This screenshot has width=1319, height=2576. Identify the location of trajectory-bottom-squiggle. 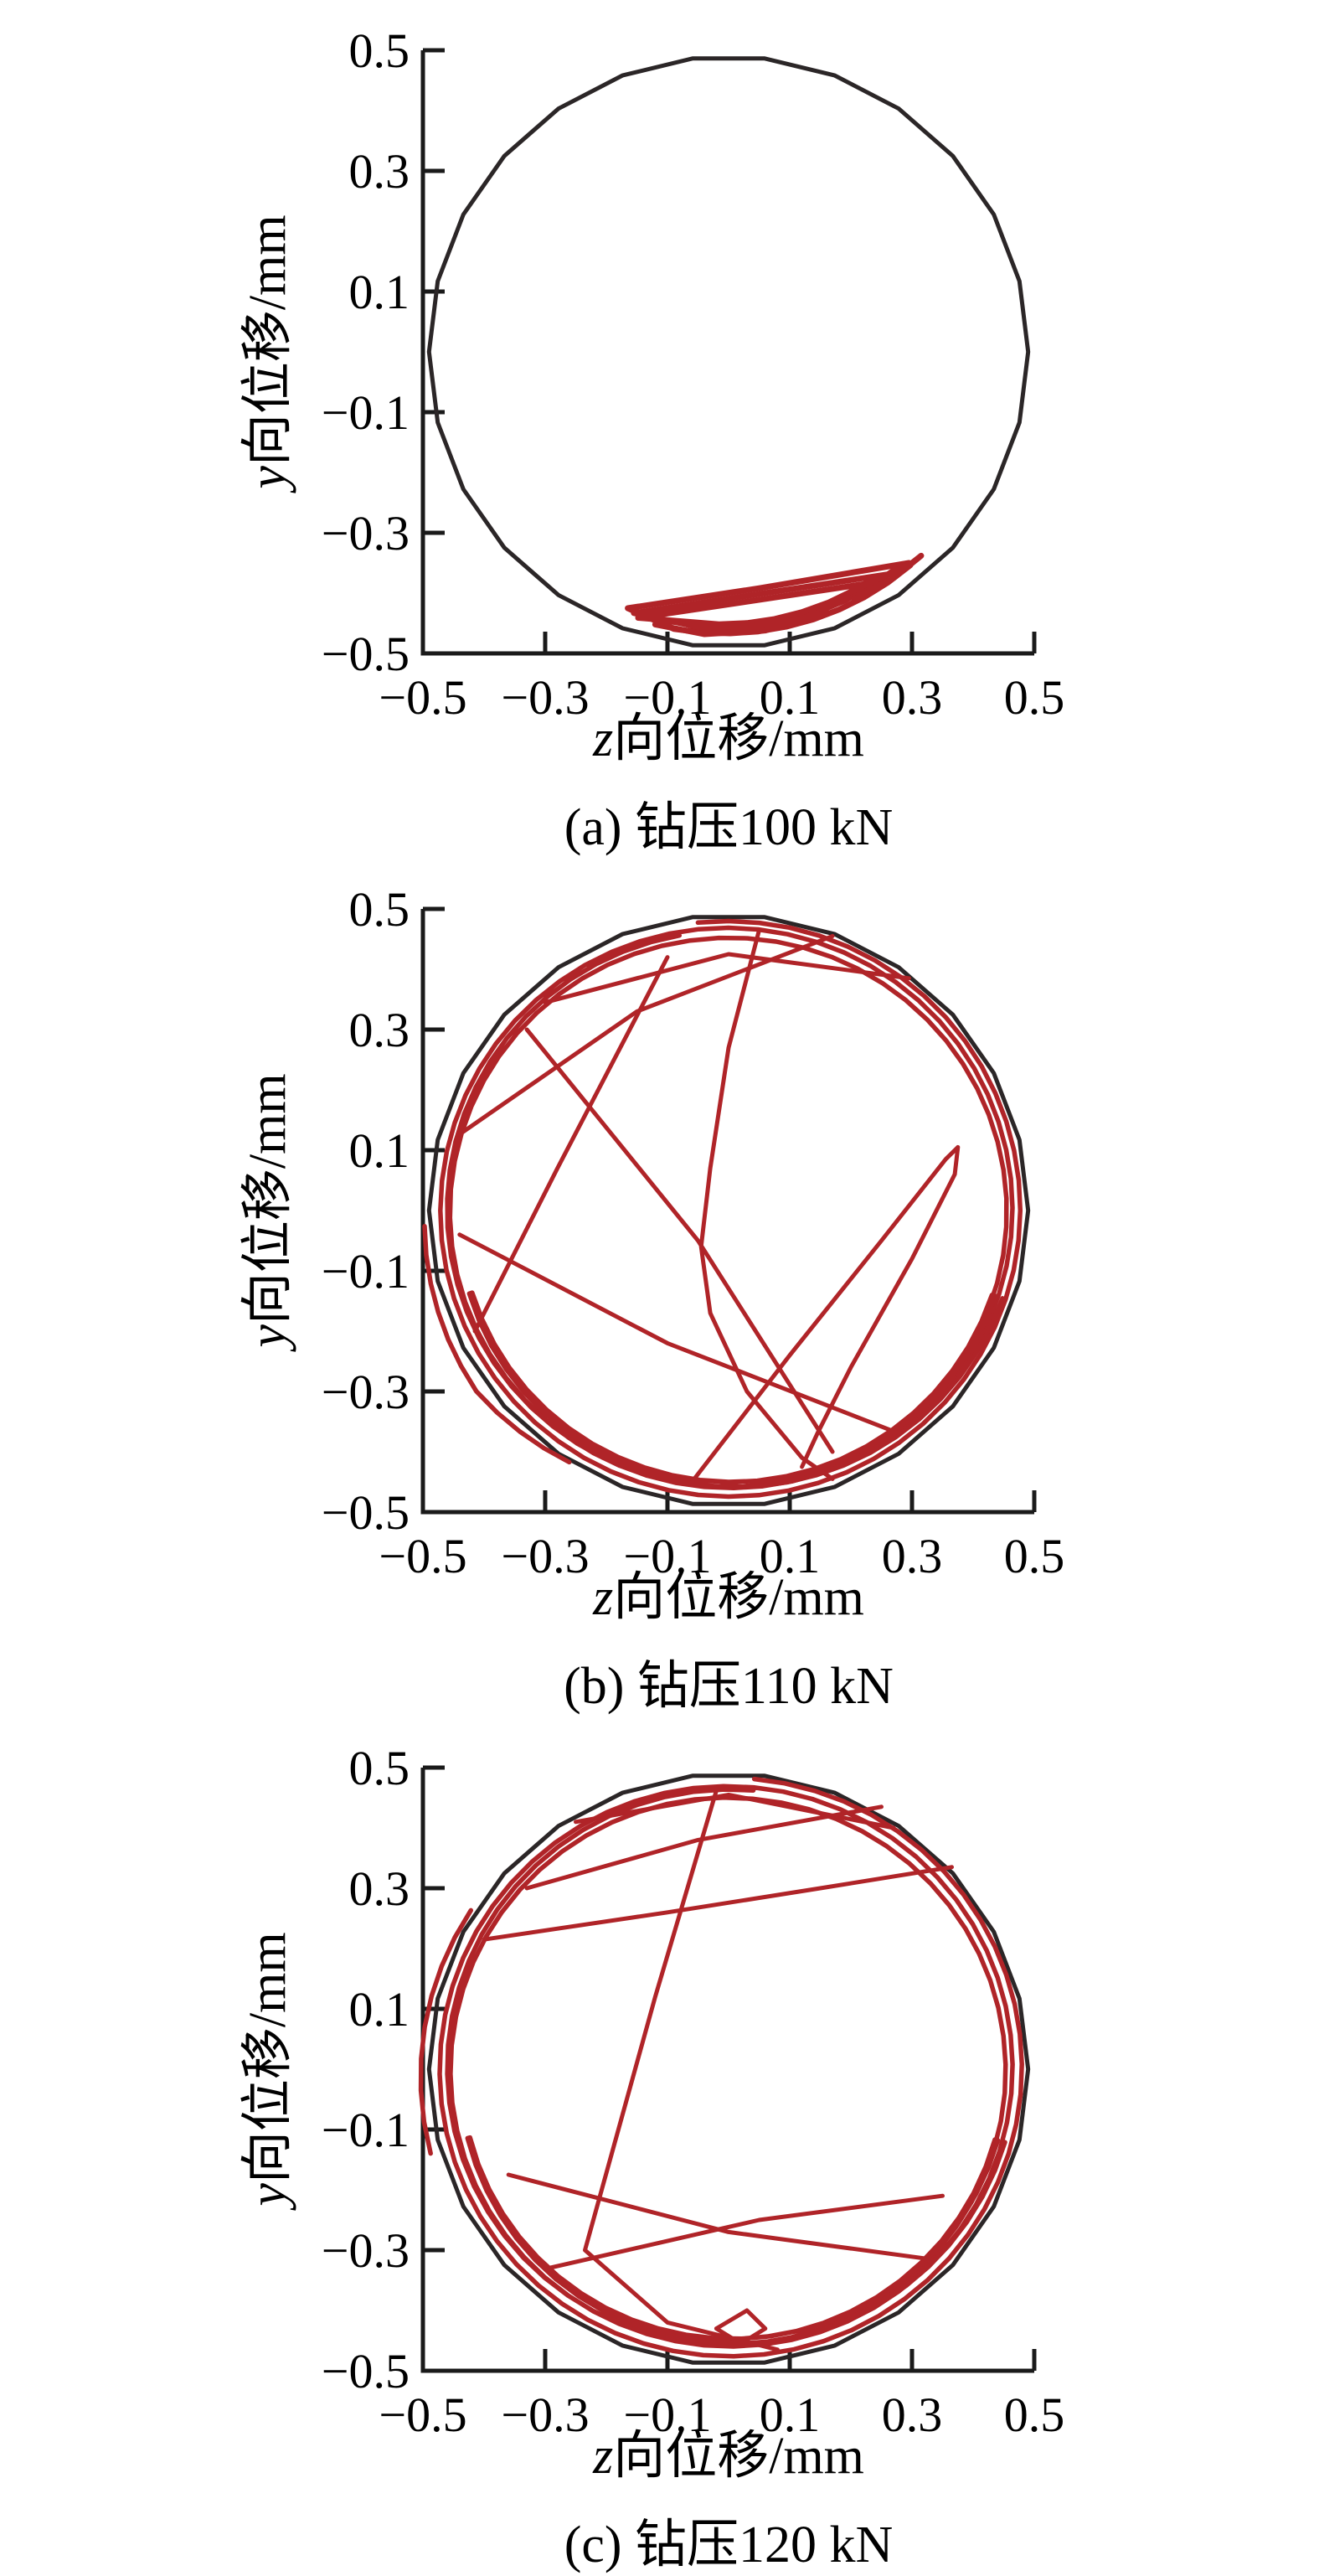
(741, 623).